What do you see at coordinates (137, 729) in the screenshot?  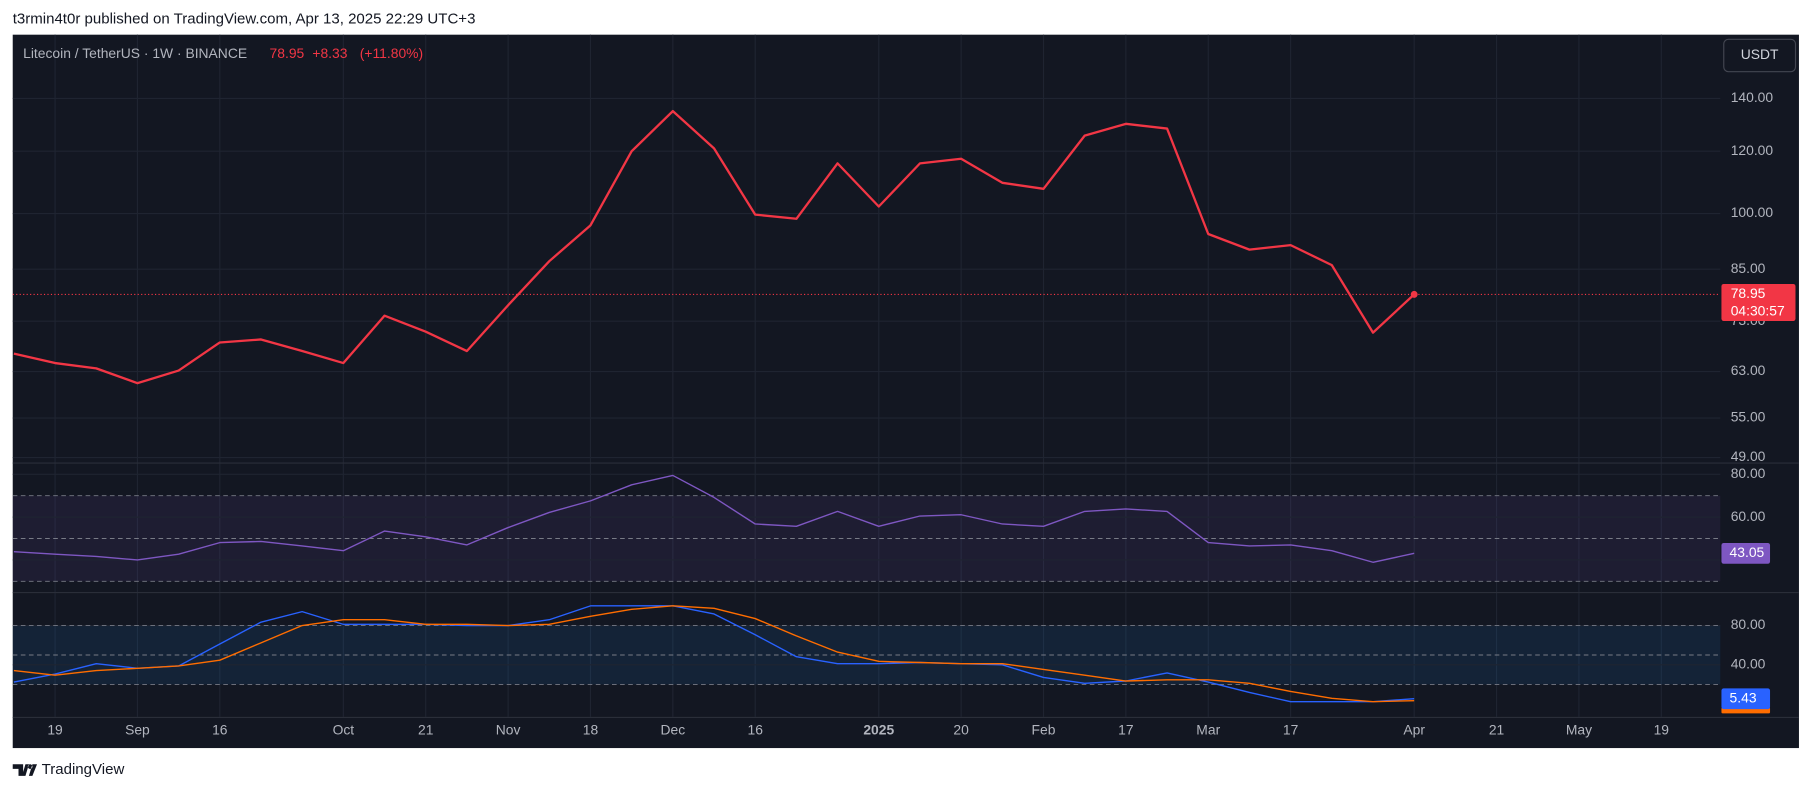 I see `x-tick-label: Sep` at bounding box center [137, 729].